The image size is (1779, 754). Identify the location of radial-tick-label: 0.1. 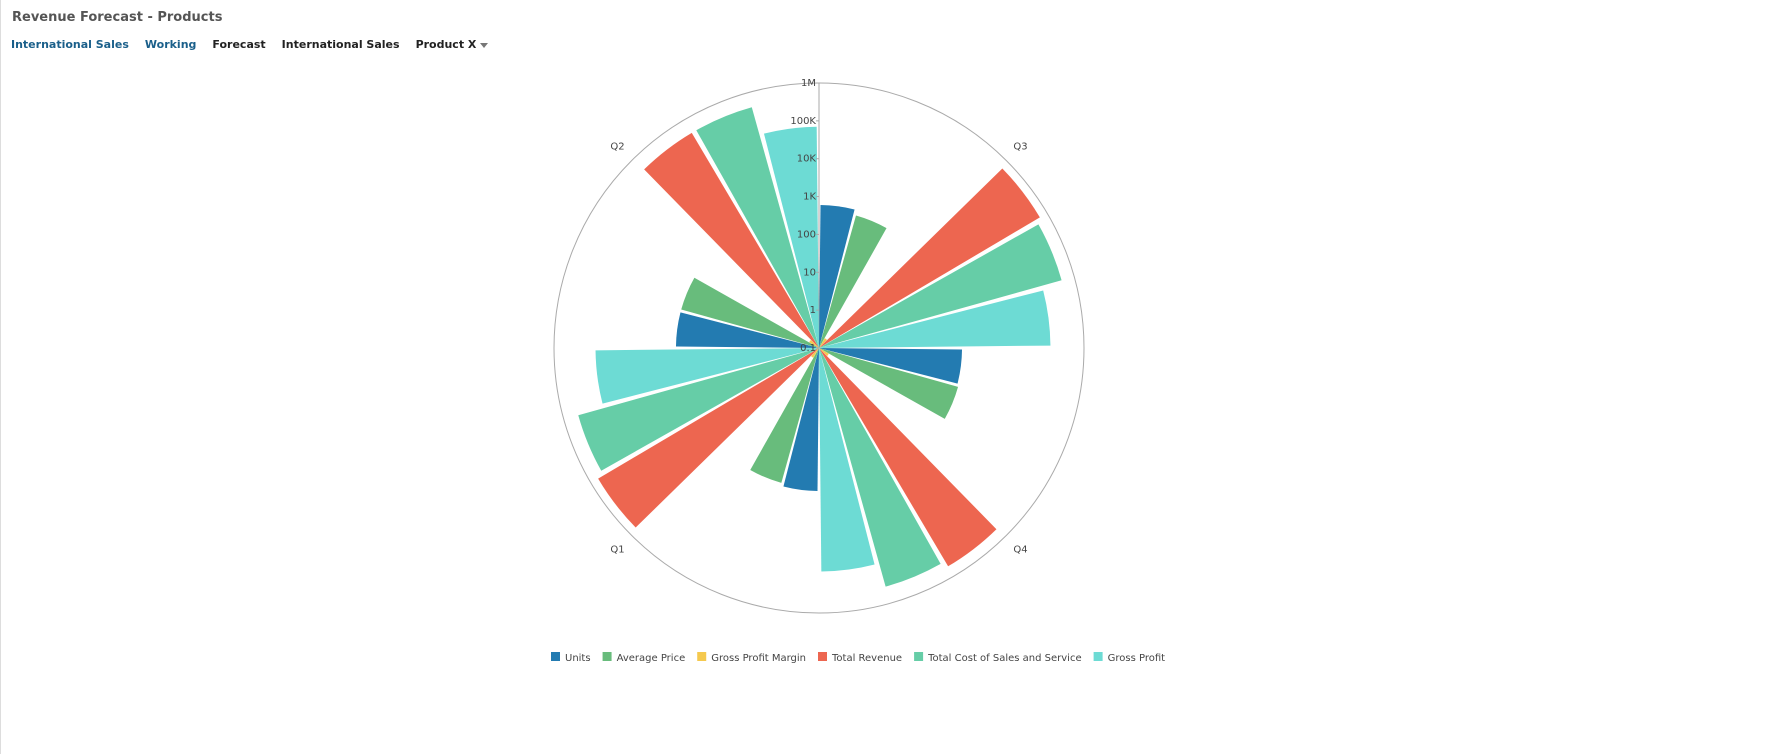
(808, 348).